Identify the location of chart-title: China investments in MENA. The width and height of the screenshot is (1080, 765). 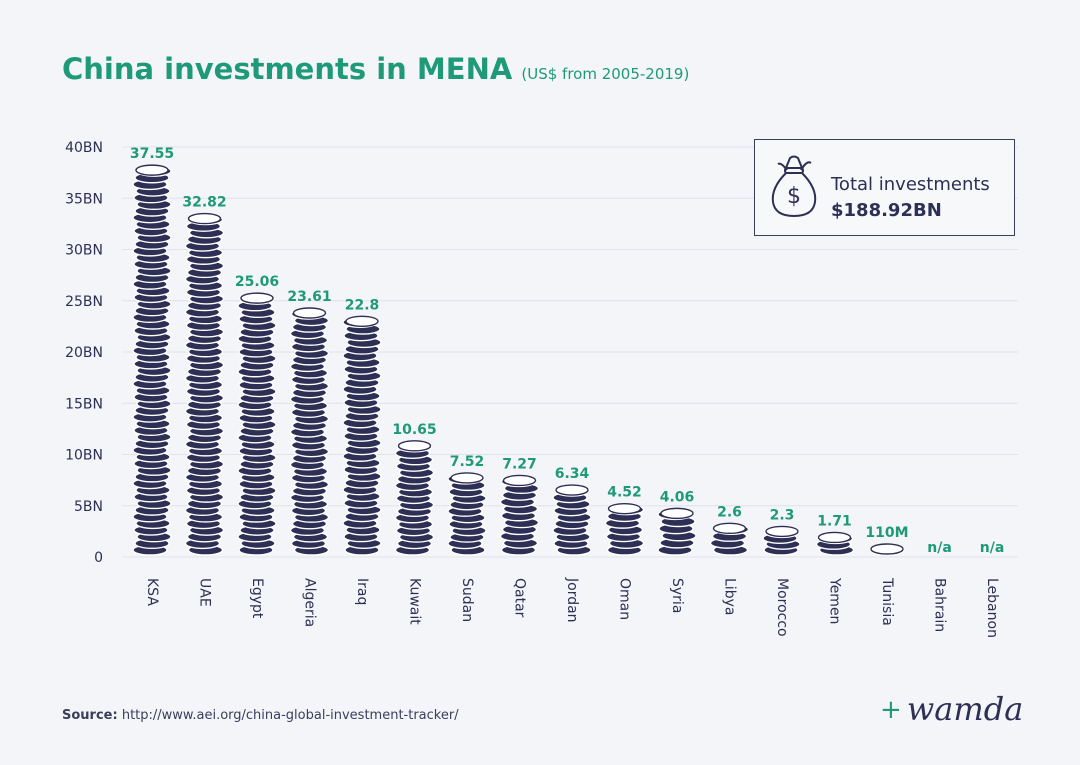
(287, 69).